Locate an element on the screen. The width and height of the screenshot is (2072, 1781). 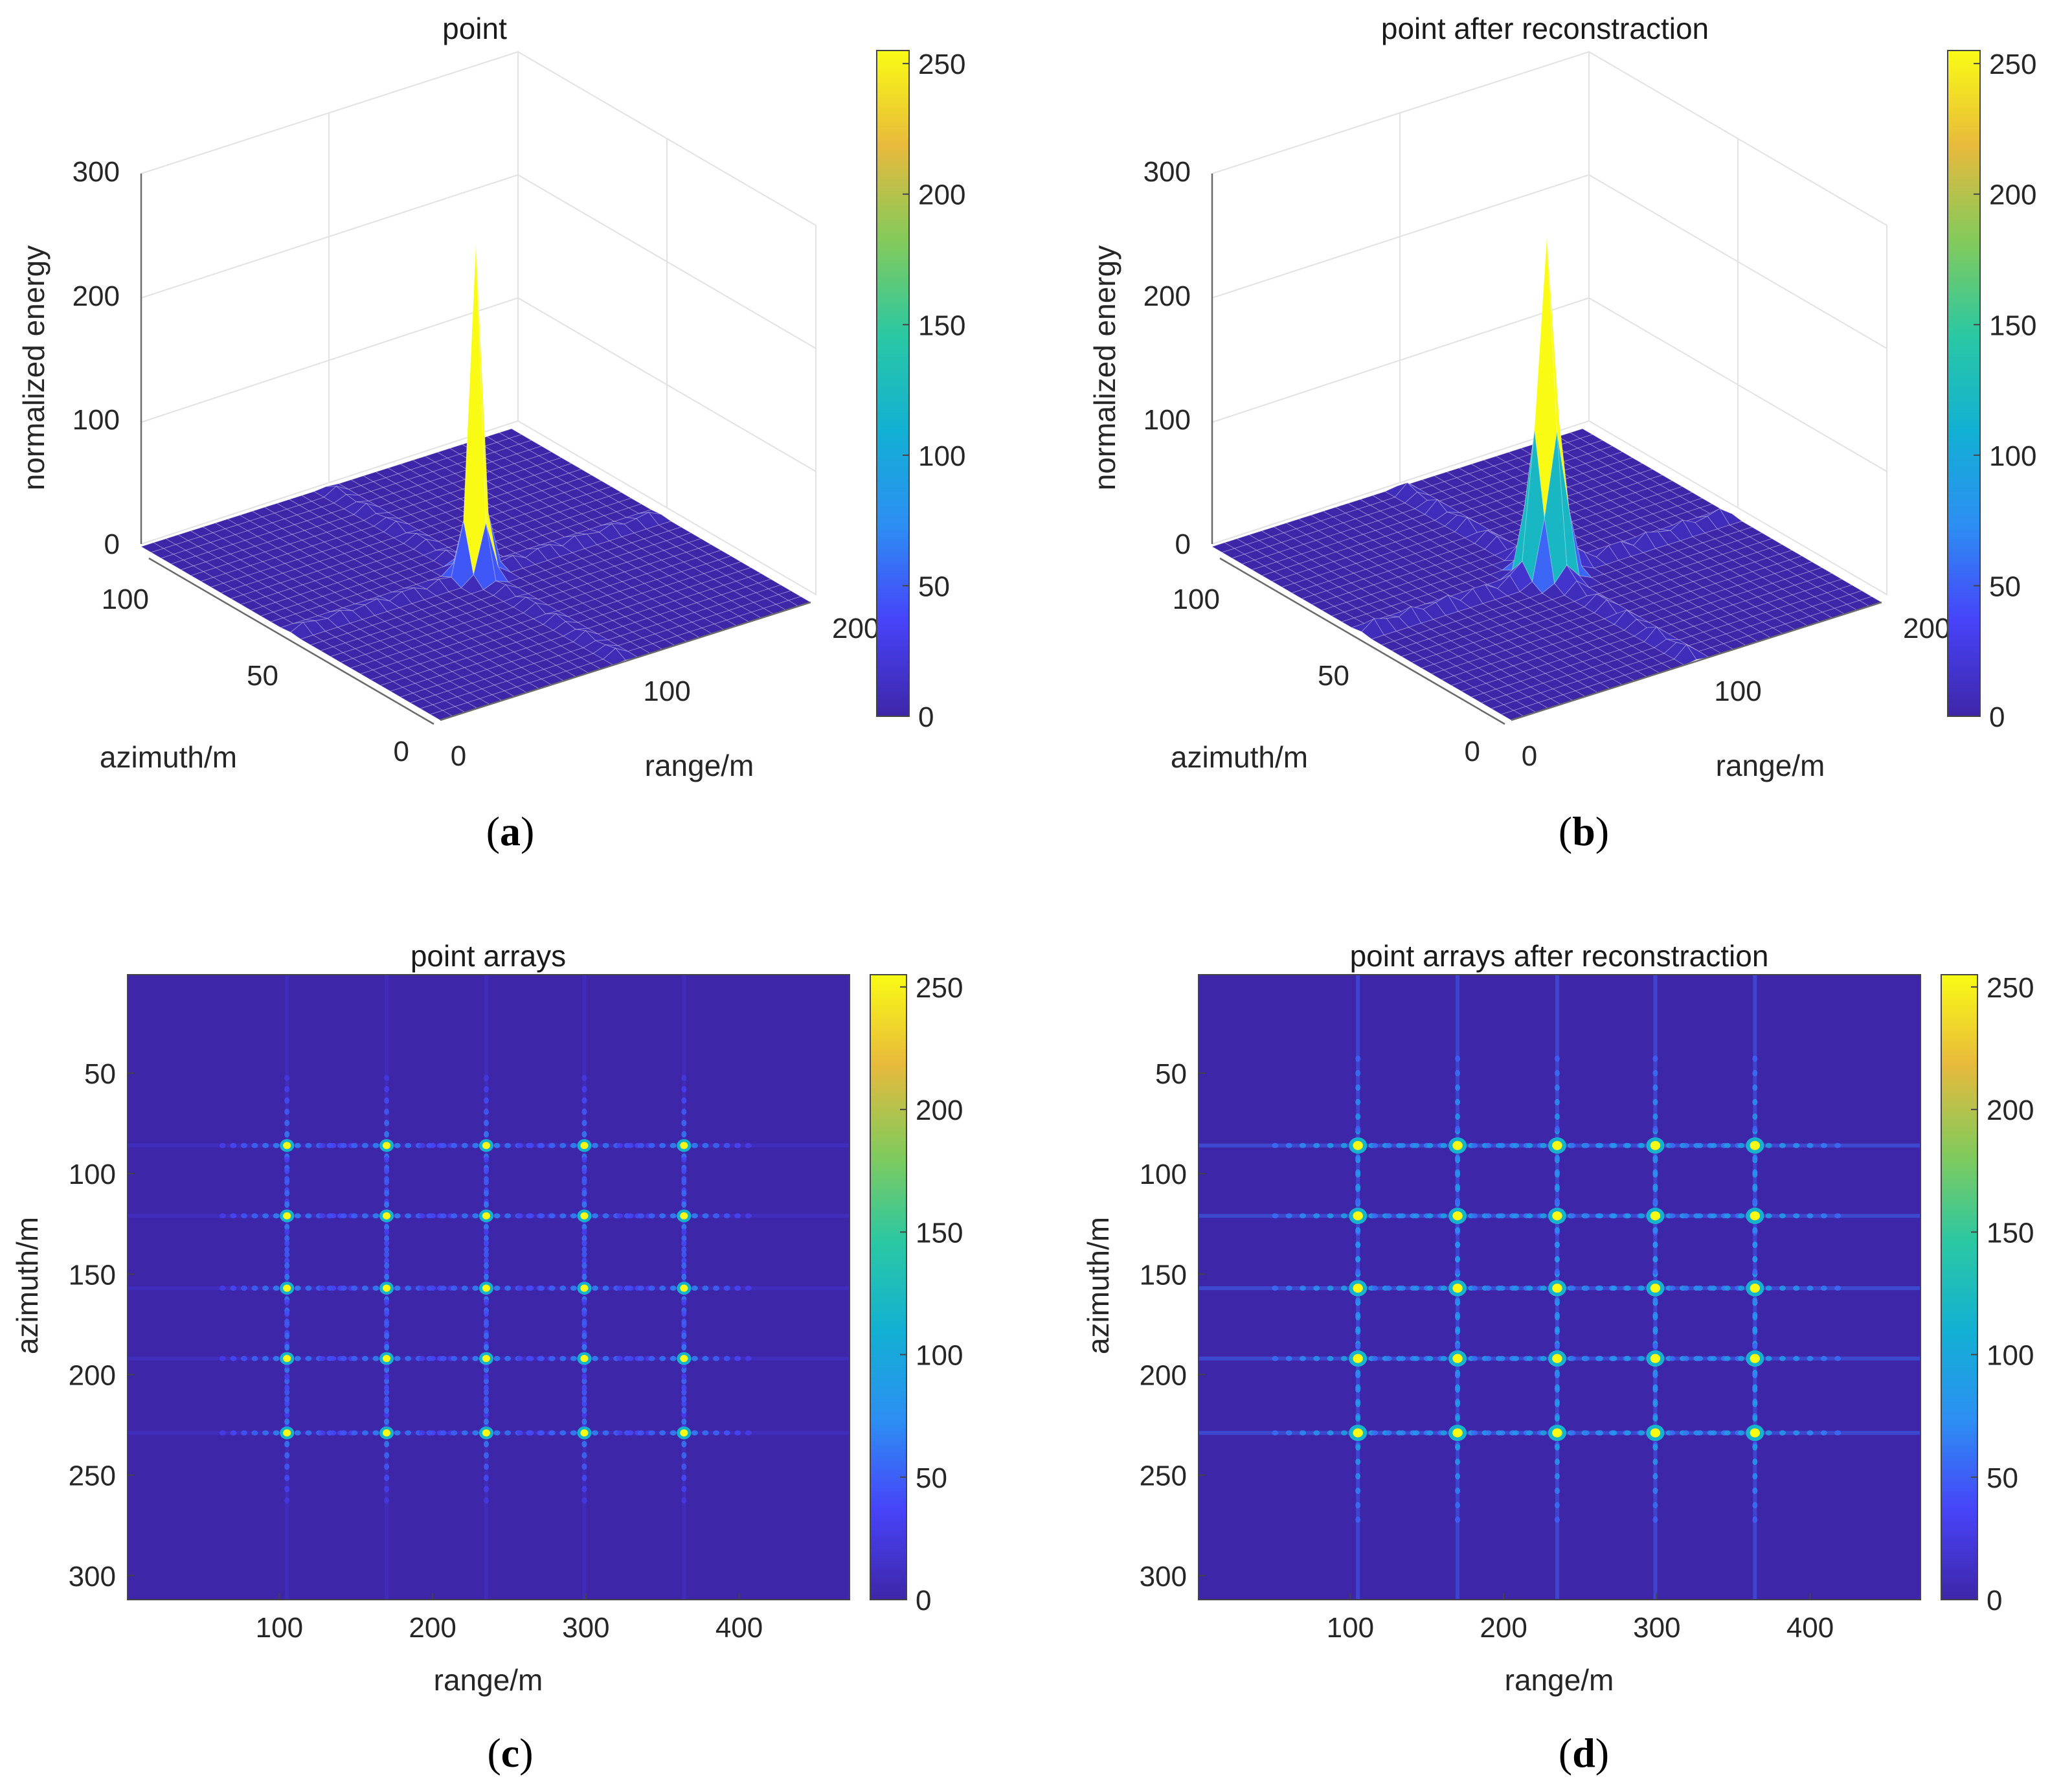
colorbar-tick-label: 100 is located at coordinates (2010, 1356).